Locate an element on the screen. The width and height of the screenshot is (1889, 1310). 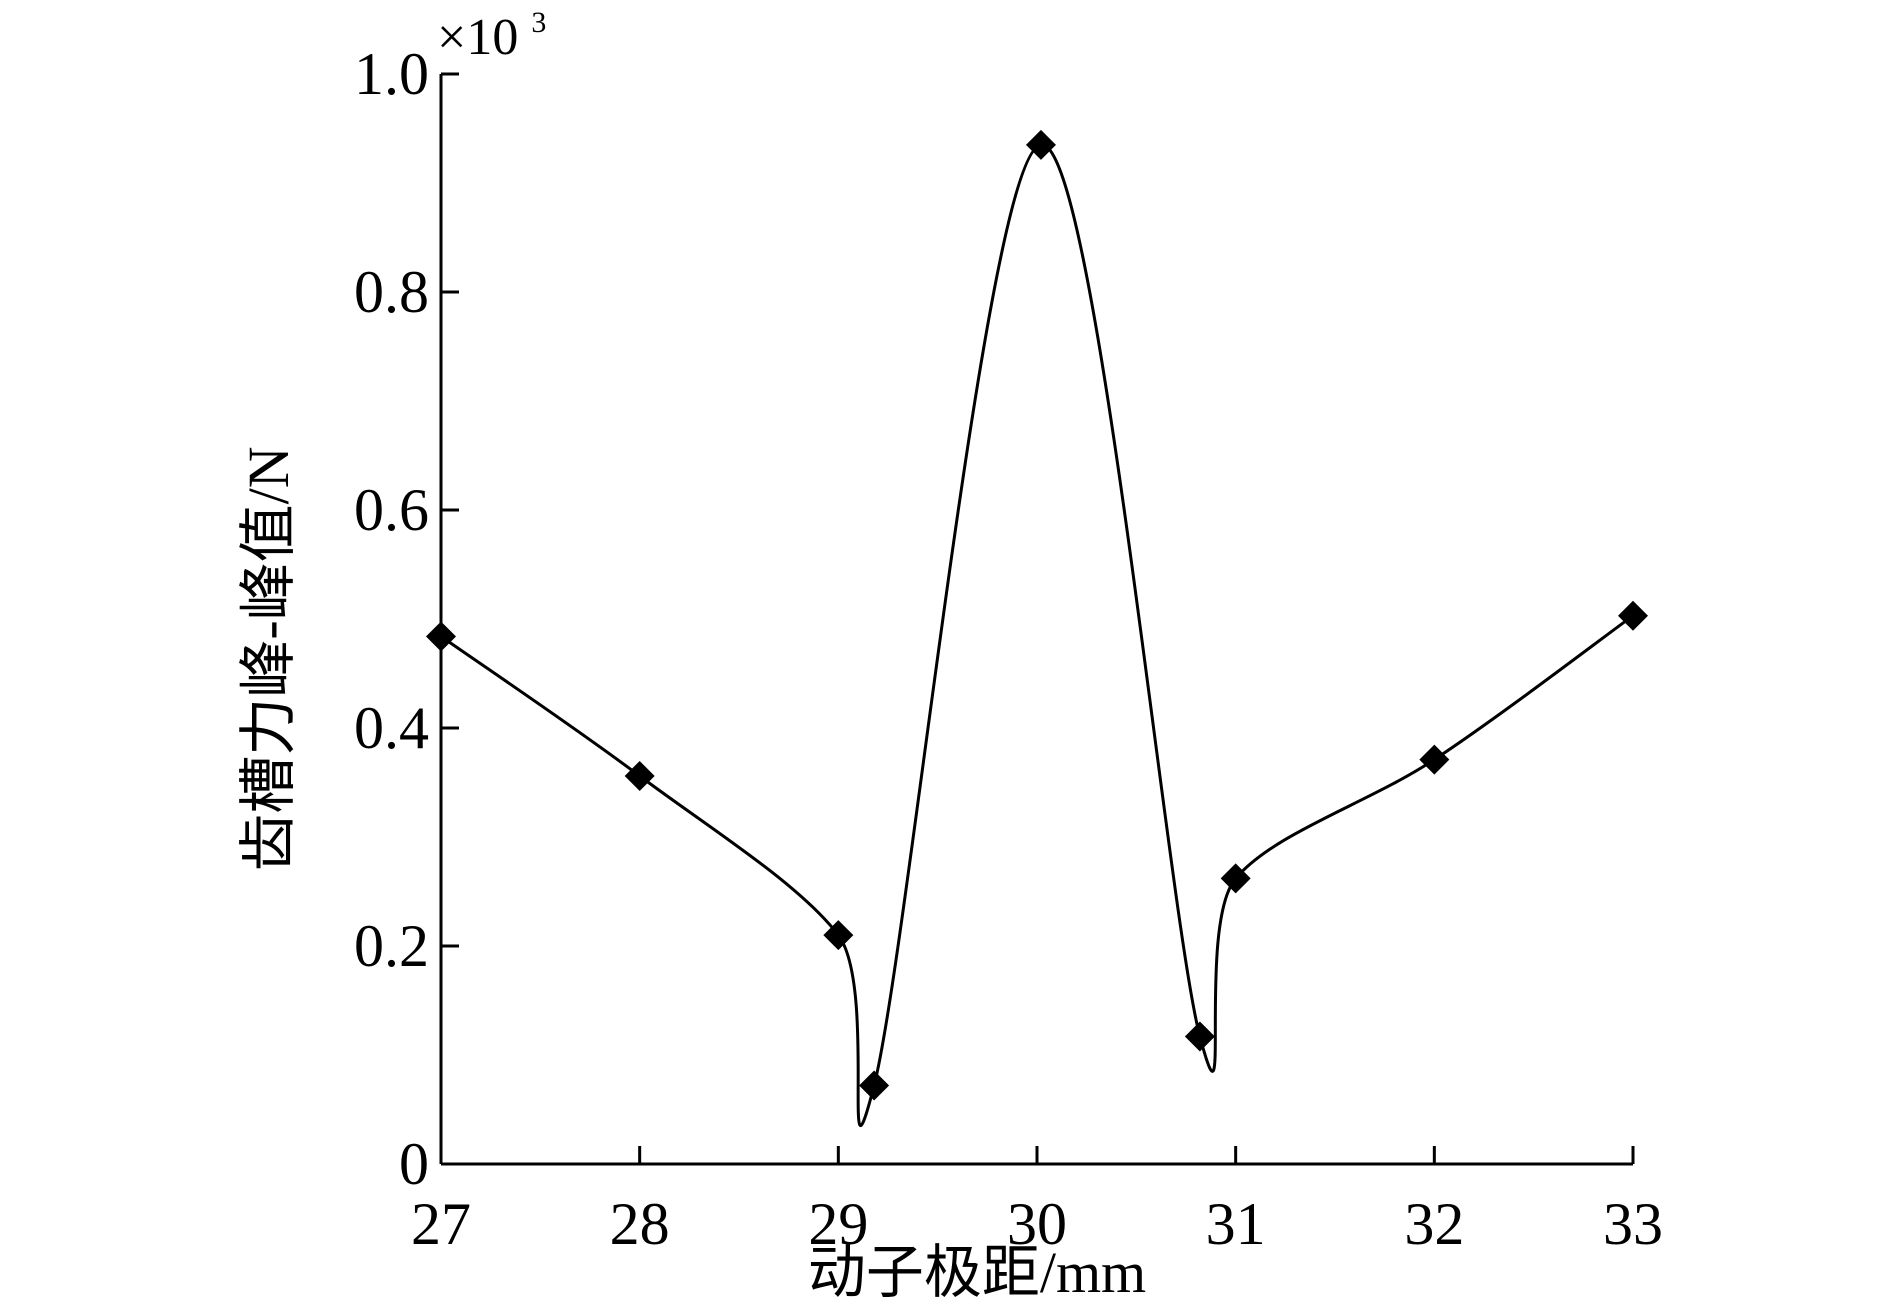
y-tick-label: 0 is located at coordinates (414, 1164).